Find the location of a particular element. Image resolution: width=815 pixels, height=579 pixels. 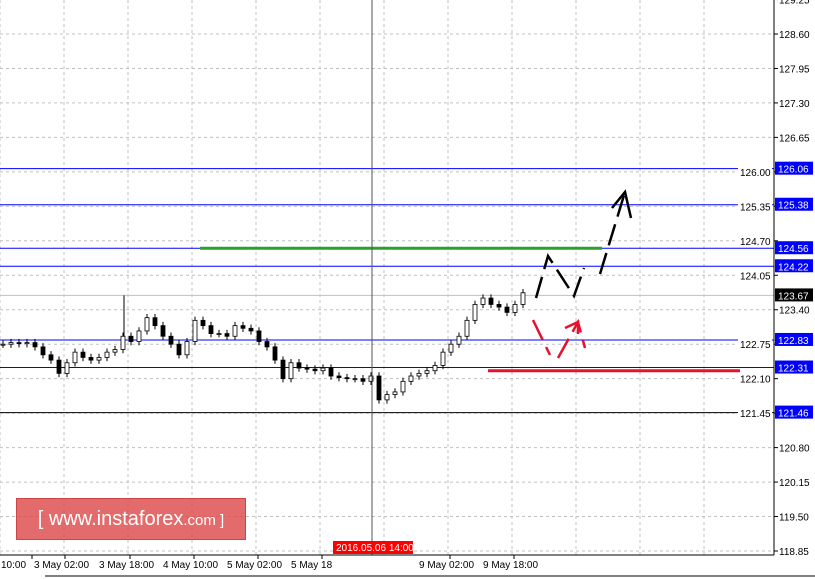

y-tick-label: 124.70 is located at coordinates (755, 242).